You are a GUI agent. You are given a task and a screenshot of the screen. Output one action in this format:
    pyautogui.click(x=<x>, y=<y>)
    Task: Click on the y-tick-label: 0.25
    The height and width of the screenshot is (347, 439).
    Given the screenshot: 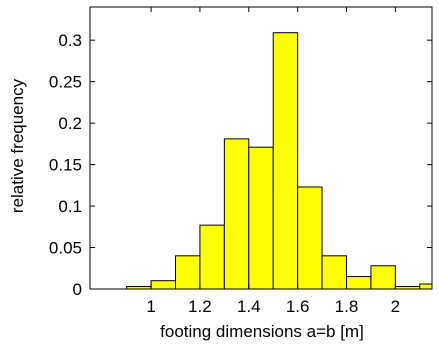 What is the action you would take?
    pyautogui.click(x=65, y=82)
    